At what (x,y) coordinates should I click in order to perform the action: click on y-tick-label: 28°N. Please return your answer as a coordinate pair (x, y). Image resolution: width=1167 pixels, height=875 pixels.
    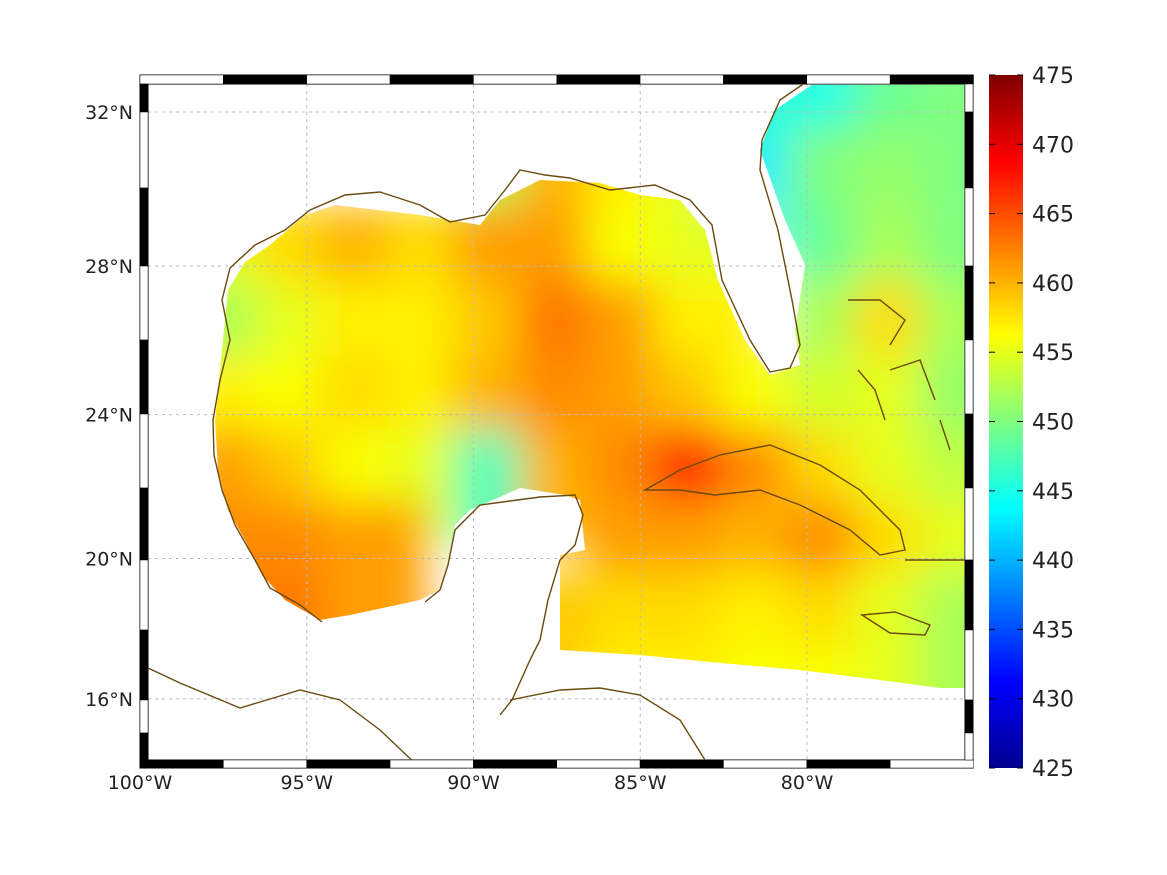
    Looking at the image, I should click on (109, 267).